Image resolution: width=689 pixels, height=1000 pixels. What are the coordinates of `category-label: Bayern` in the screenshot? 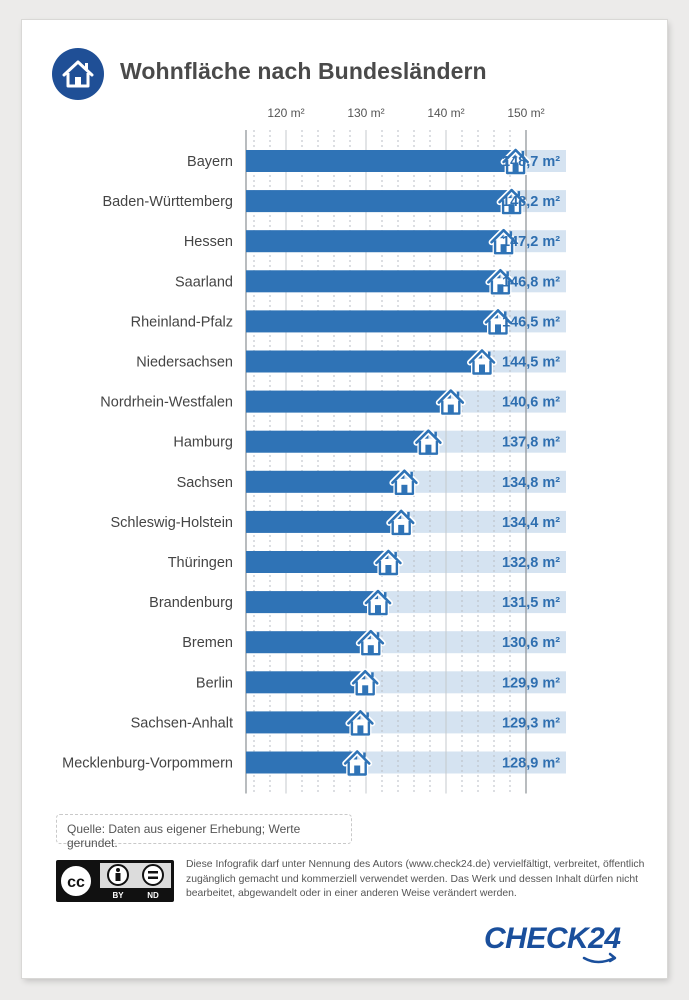 It's located at (210, 162).